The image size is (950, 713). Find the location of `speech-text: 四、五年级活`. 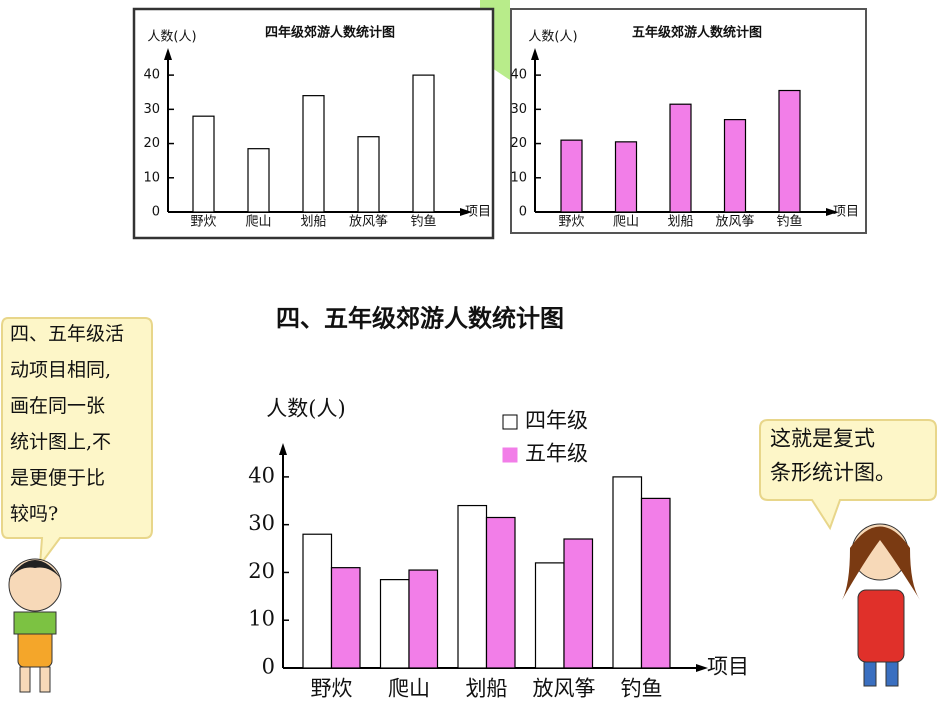

speech-text: 四、五年级活 is located at coordinates (67, 334).